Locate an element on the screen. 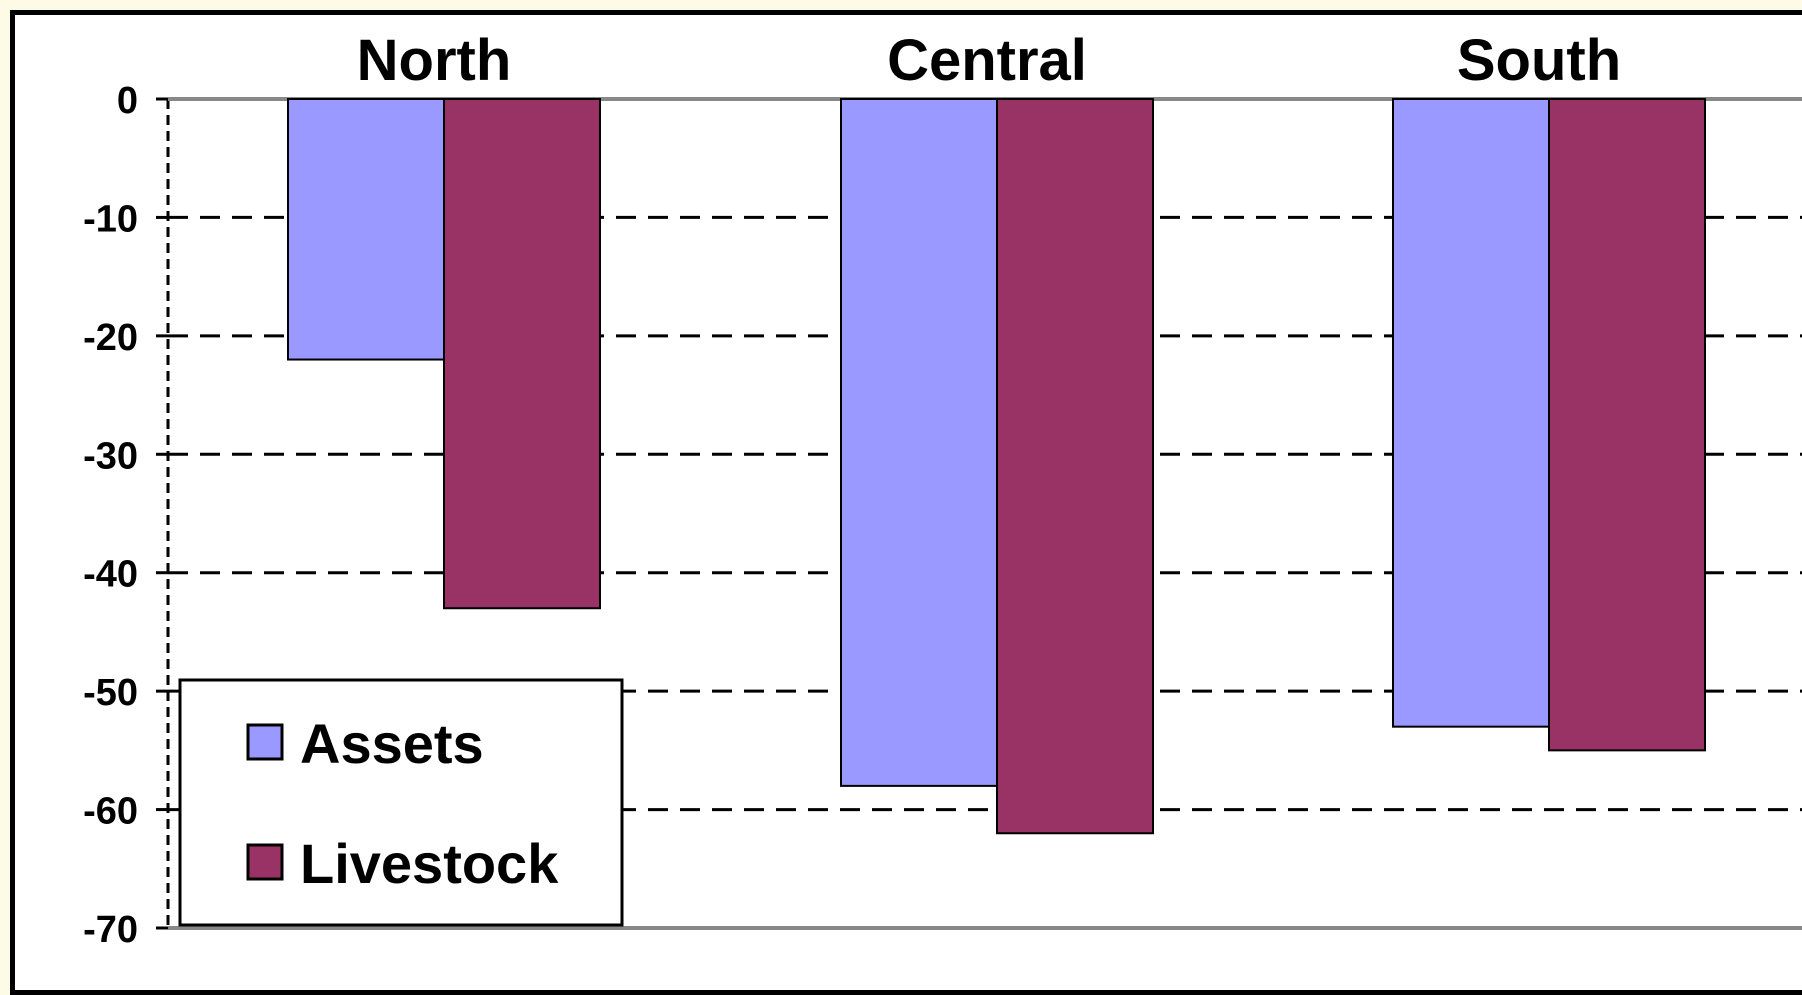 The width and height of the screenshot is (1802, 995). bar-assets-south is located at coordinates (1471, 413).